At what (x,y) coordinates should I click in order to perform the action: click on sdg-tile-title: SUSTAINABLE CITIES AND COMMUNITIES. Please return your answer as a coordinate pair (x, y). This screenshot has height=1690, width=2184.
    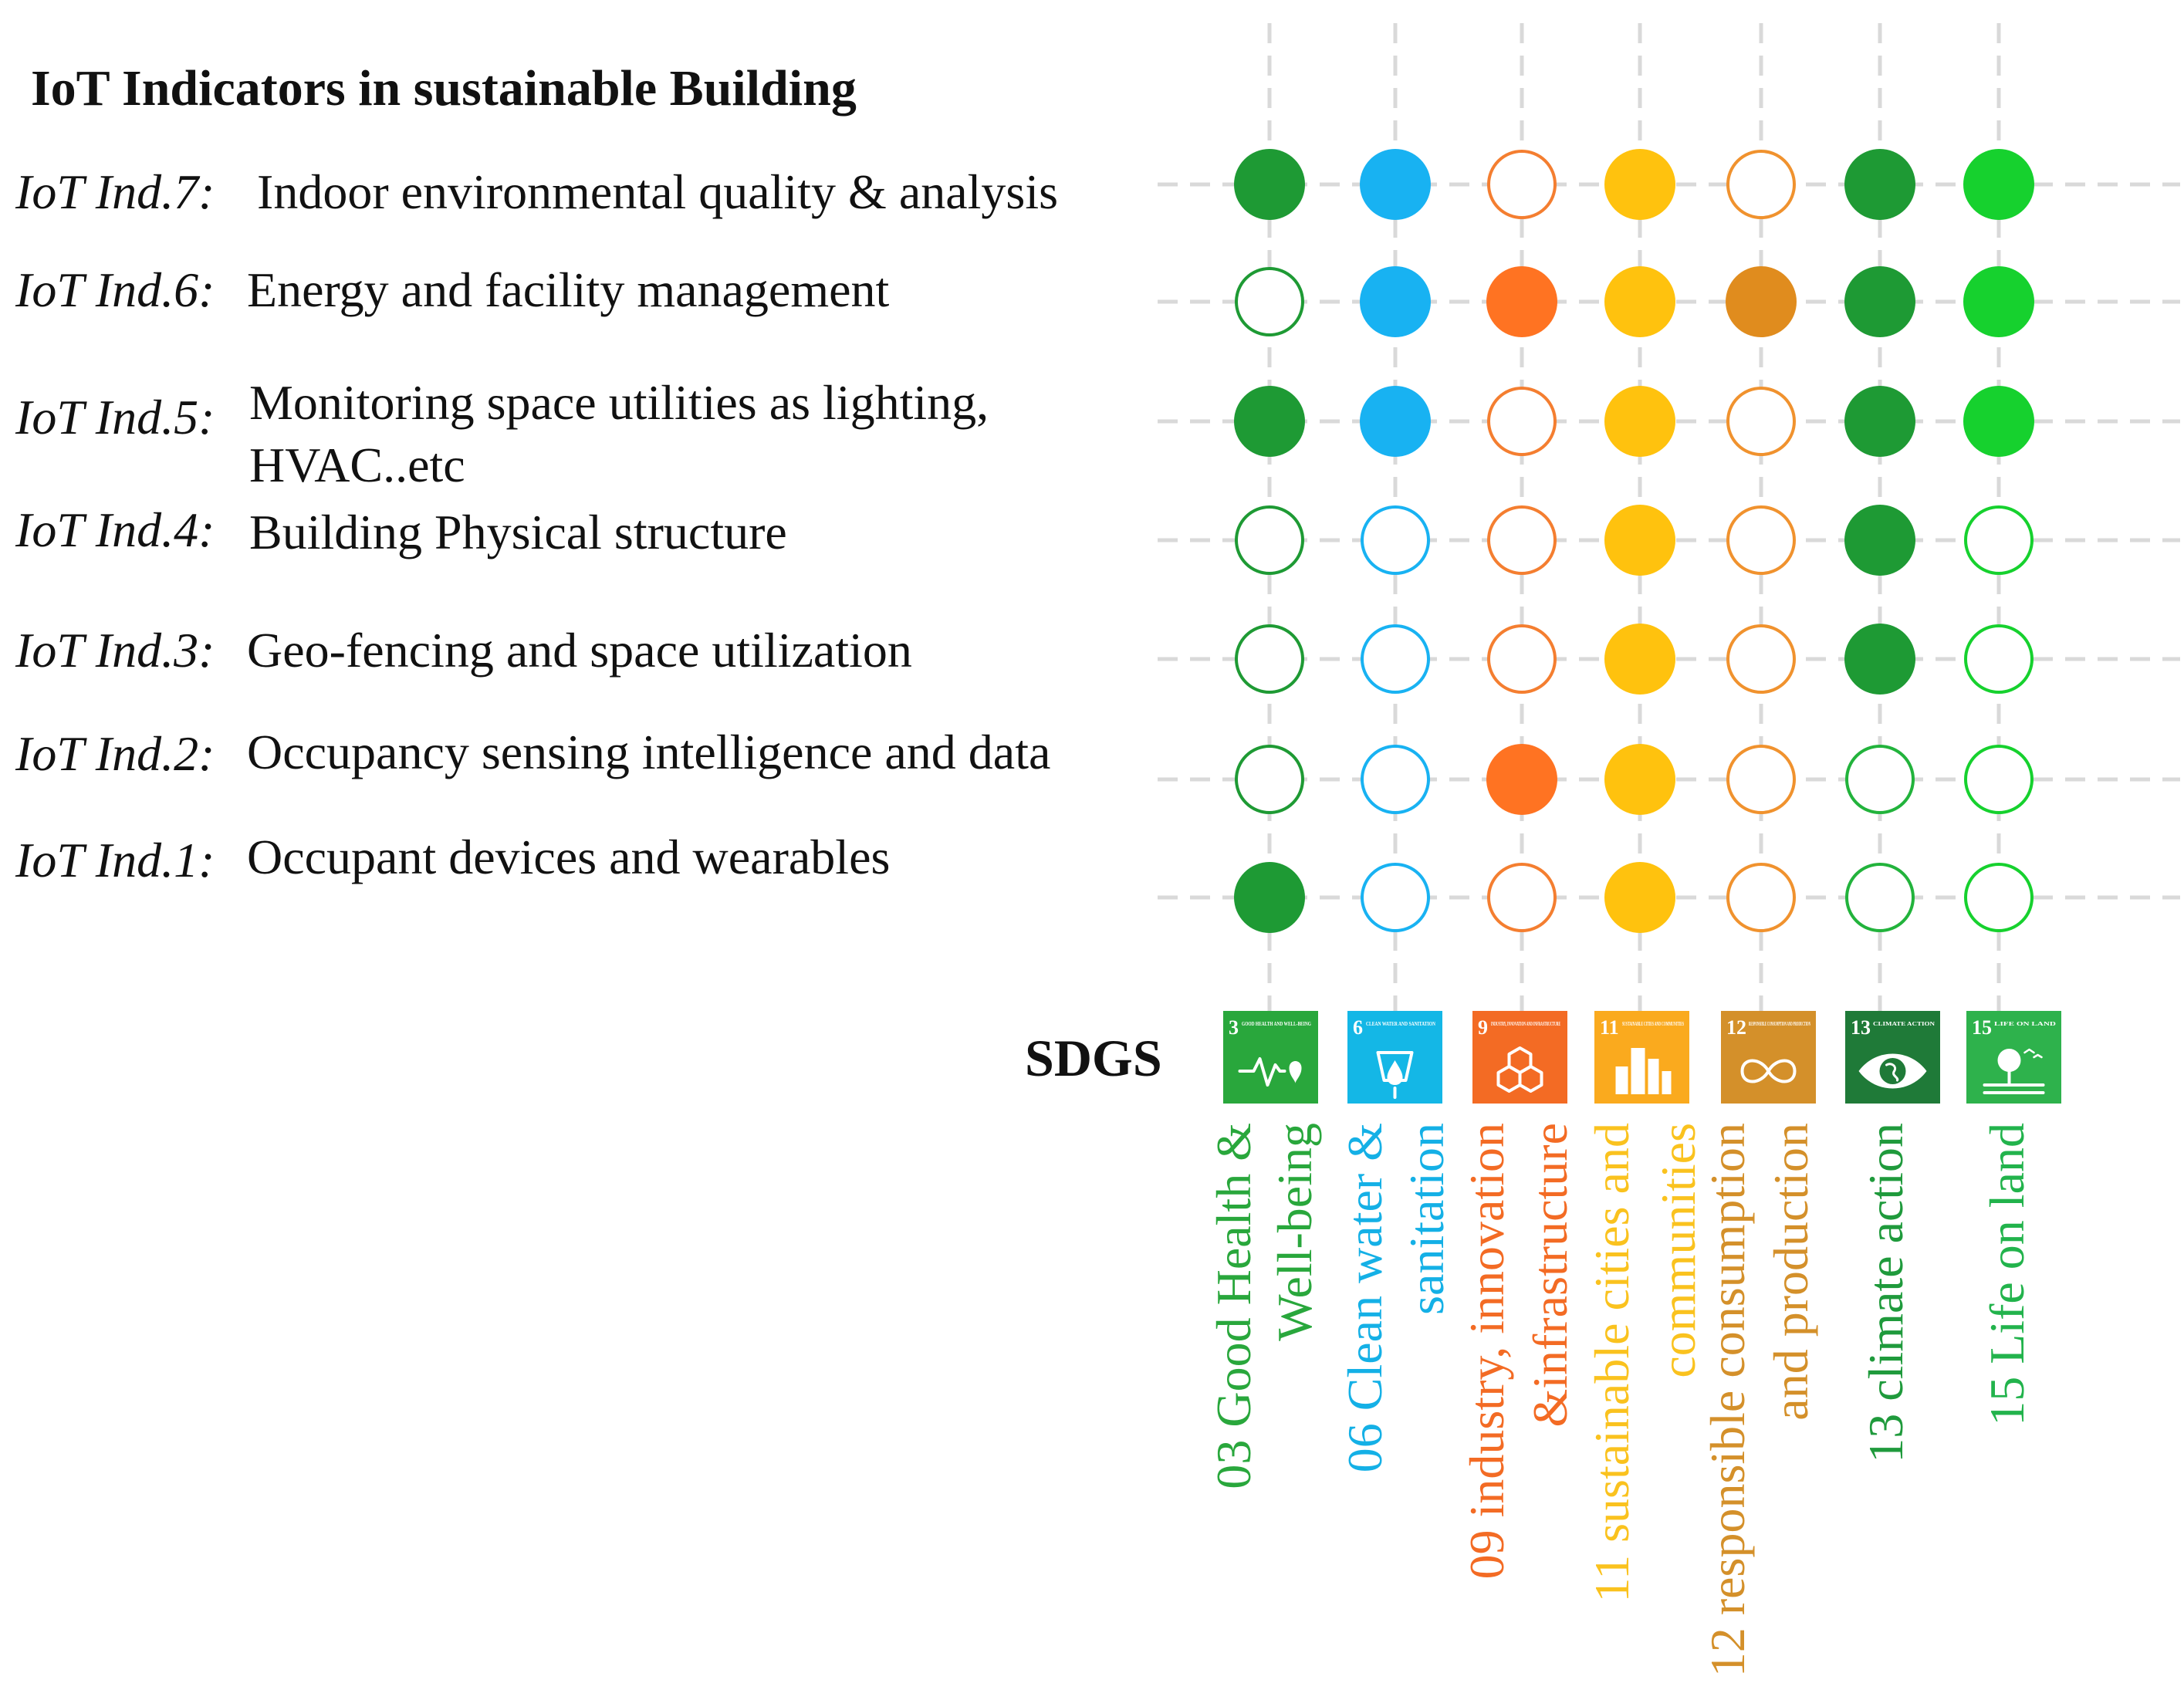
    Looking at the image, I should click on (1653, 1023).